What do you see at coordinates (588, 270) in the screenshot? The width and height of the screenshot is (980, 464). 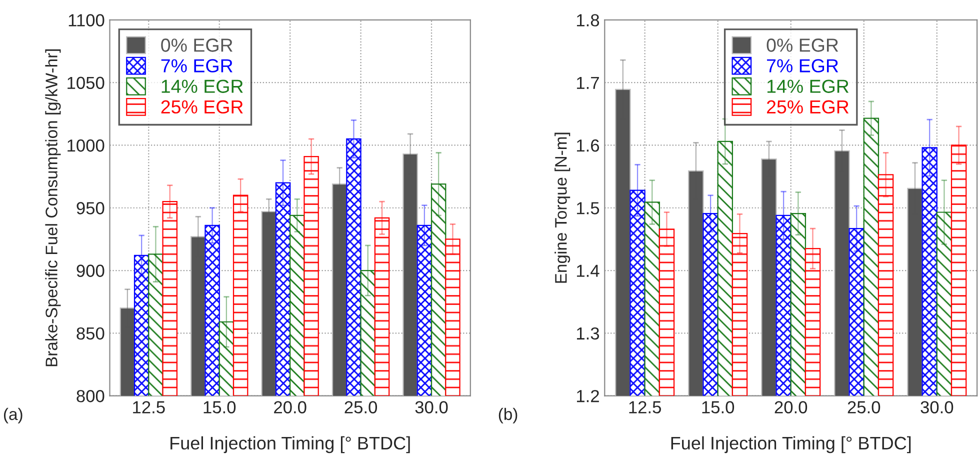 I see `y-tick-label: 1.4` at bounding box center [588, 270].